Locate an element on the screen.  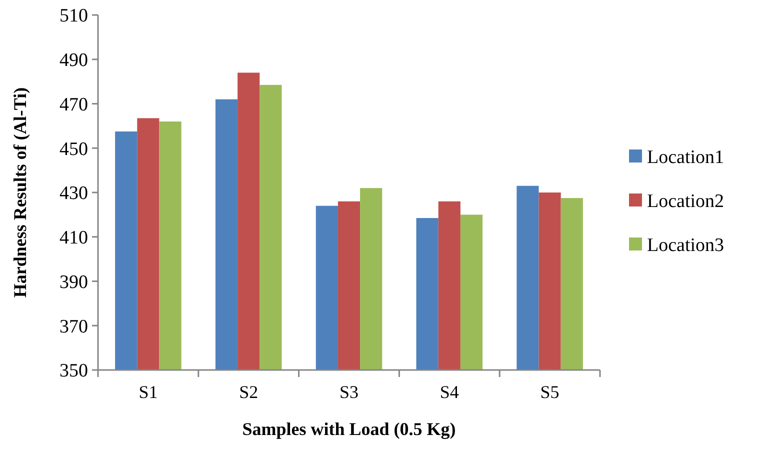
y-tick-label: 510 is located at coordinates (74, 16).